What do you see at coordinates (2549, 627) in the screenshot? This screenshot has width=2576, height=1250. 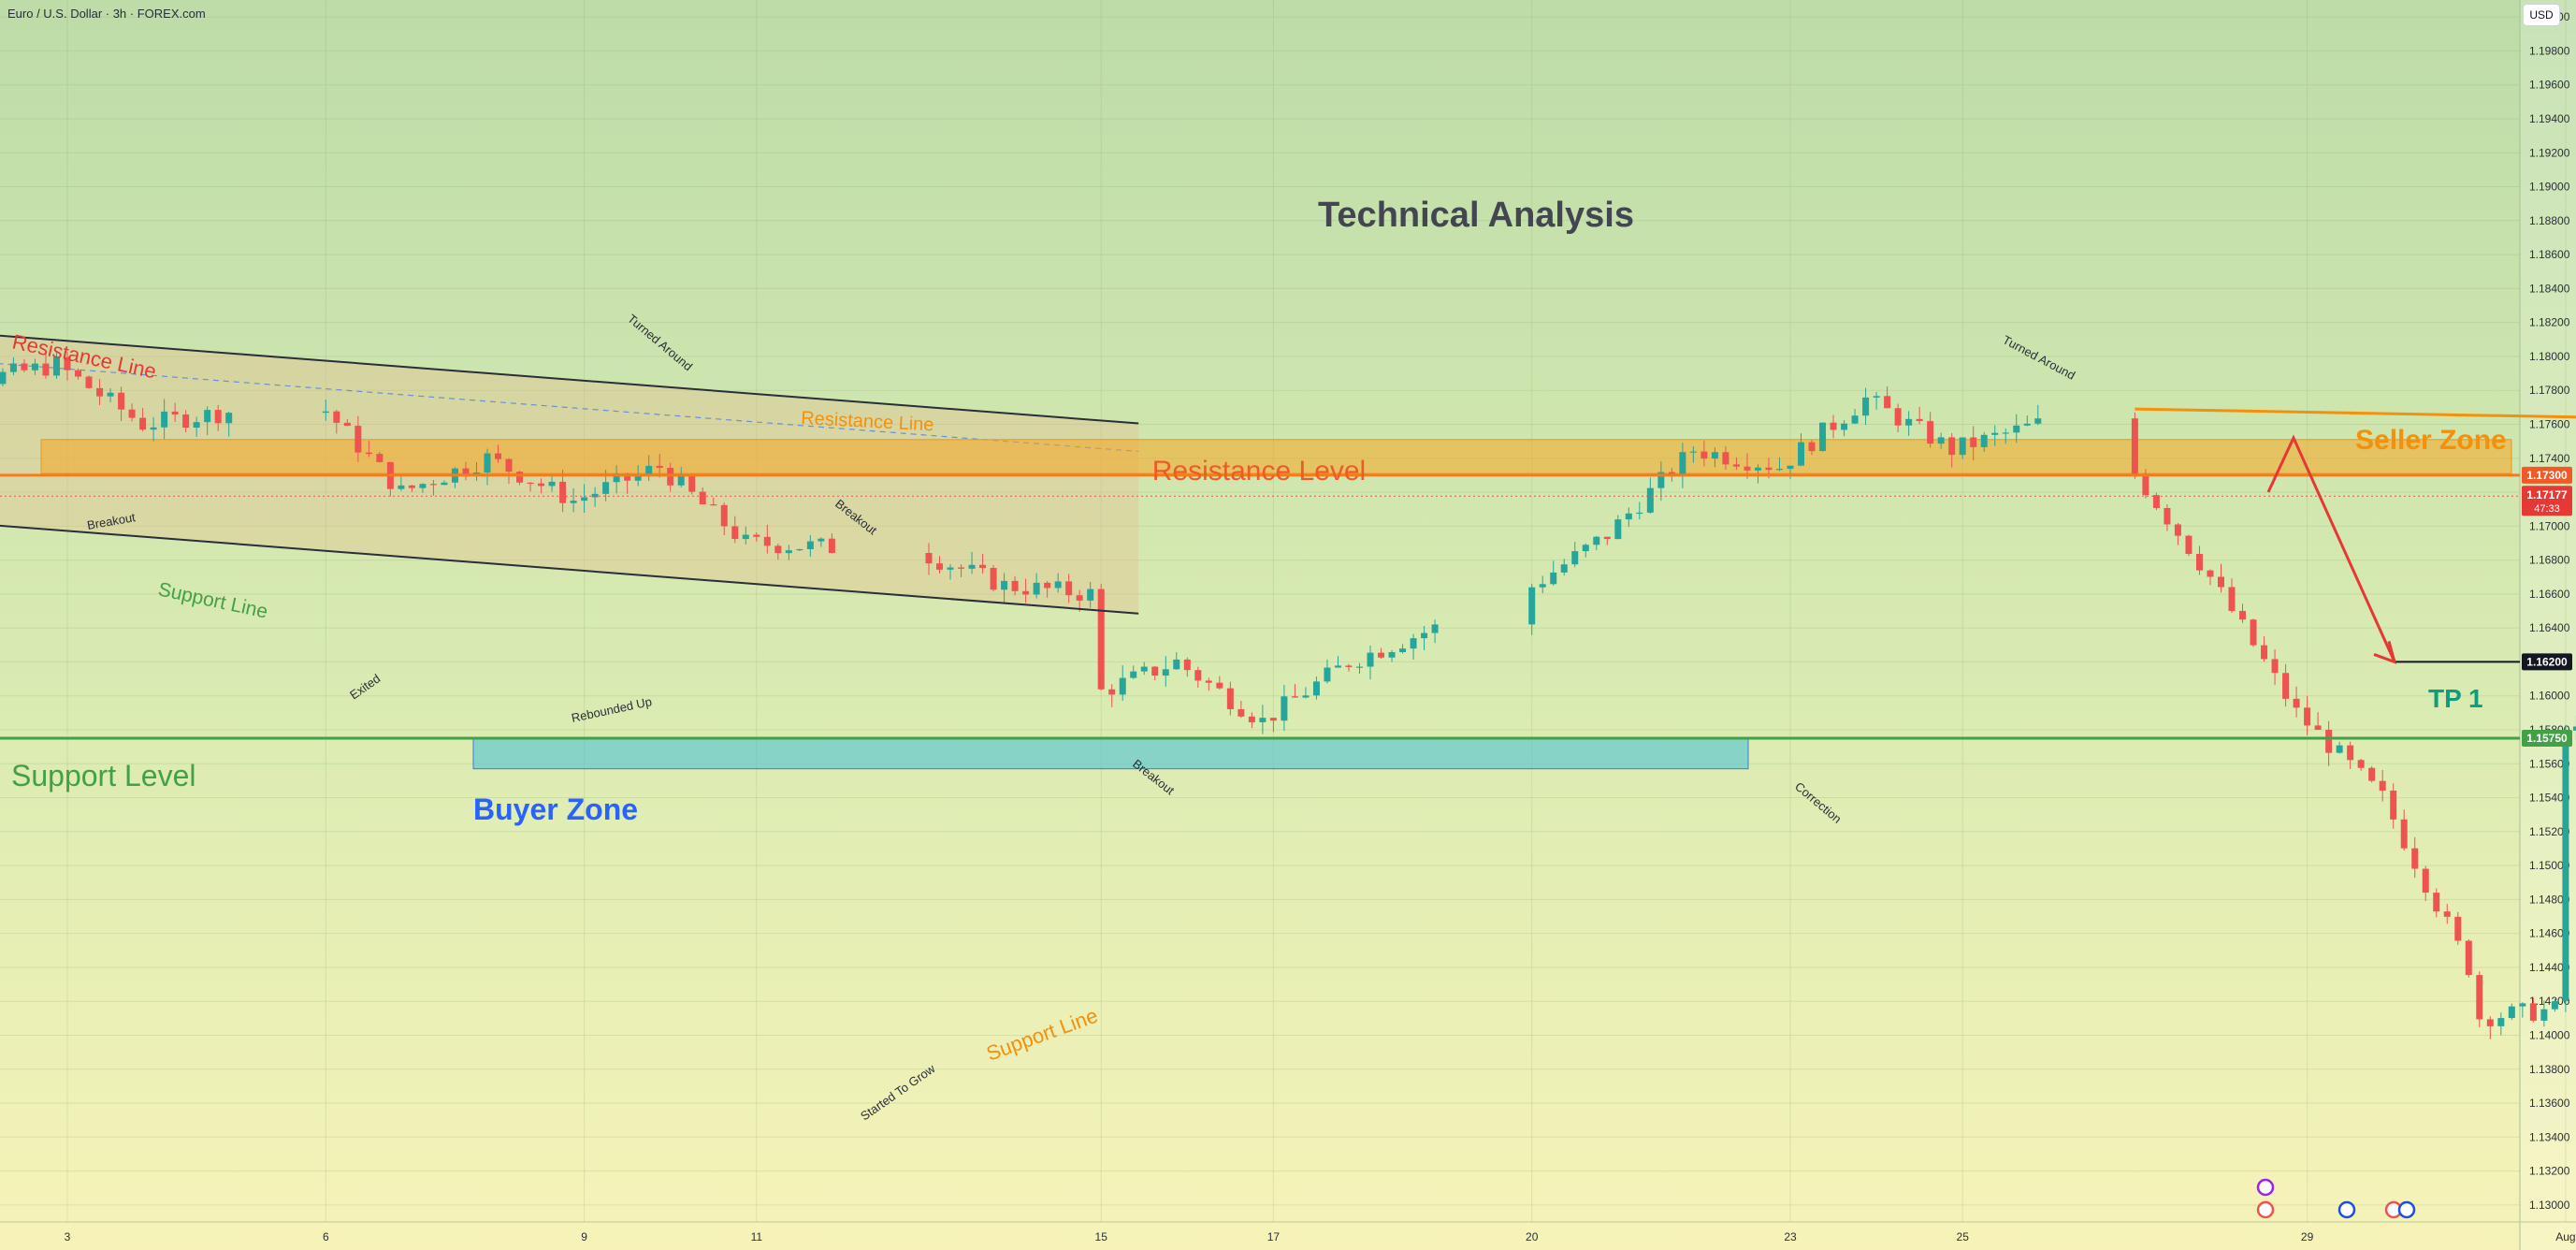 I see `y-tick-label: 1.16400` at bounding box center [2549, 627].